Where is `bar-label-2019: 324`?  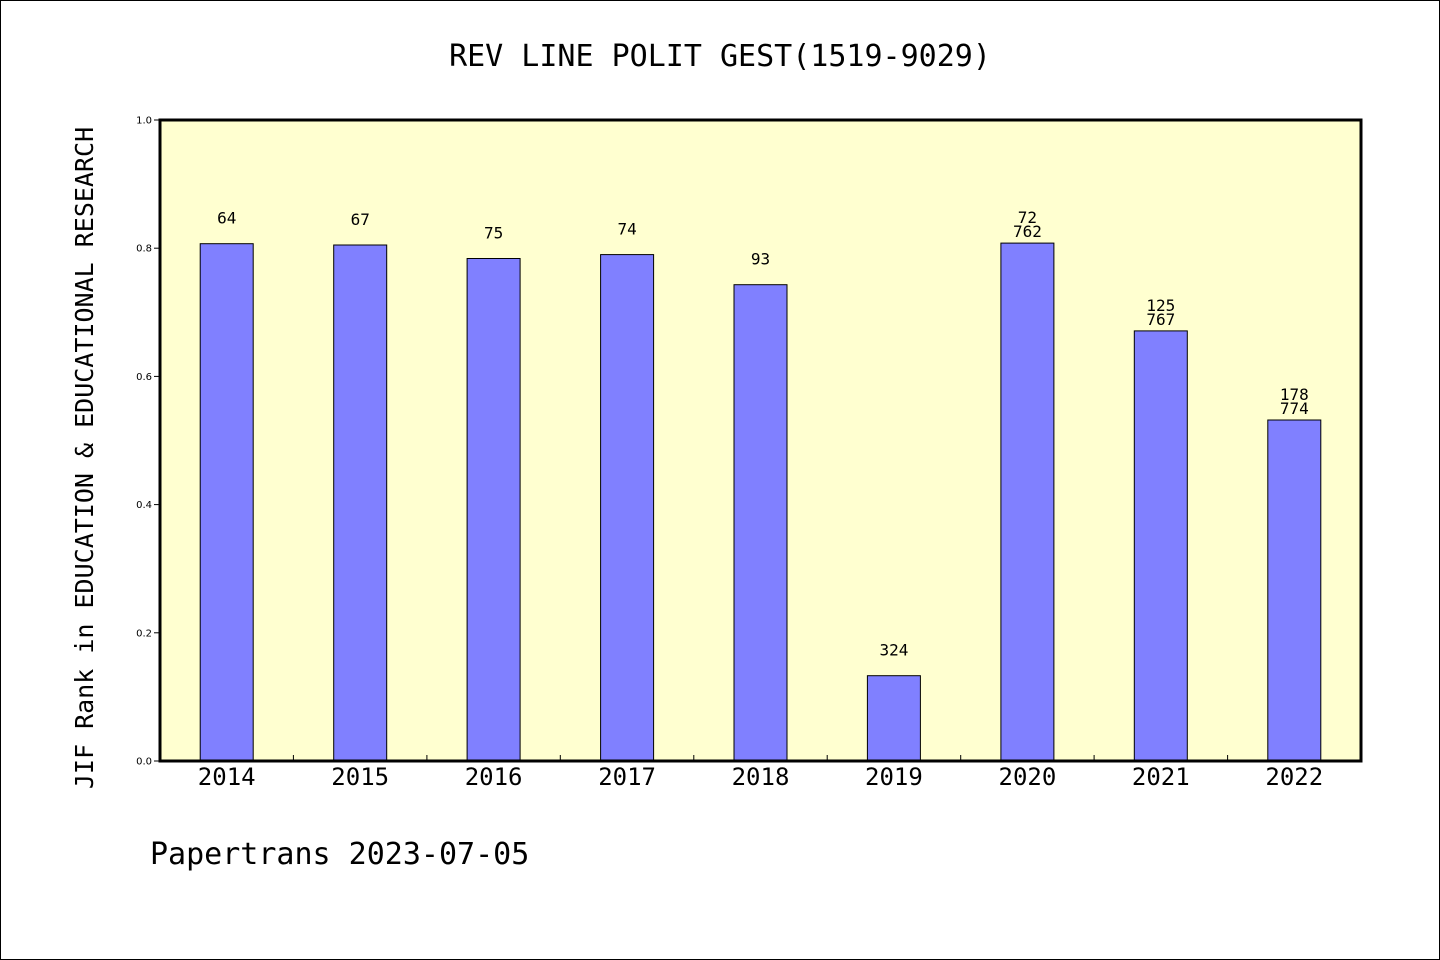
bar-label-2019: 324 is located at coordinates (893, 650).